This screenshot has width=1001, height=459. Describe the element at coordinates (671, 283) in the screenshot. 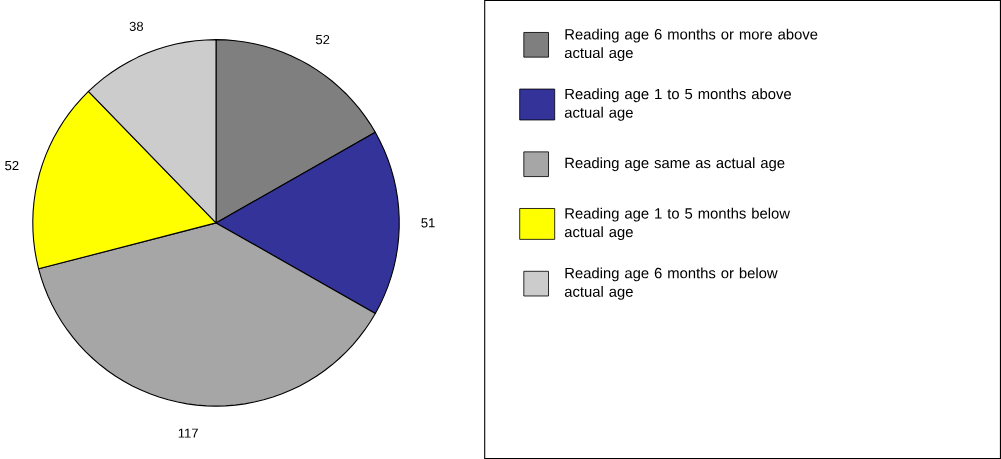

I see `legend-label: Reading age 6 months or below actual age` at that location.